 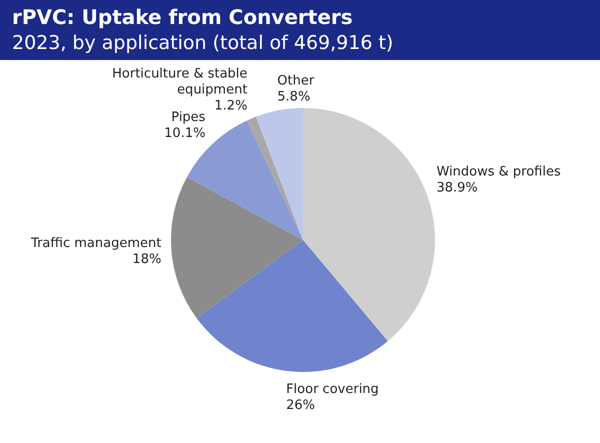 What do you see at coordinates (180, 82) in the screenshot?
I see `slice-label: Horticulture & stable equipment` at bounding box center [180, 82].